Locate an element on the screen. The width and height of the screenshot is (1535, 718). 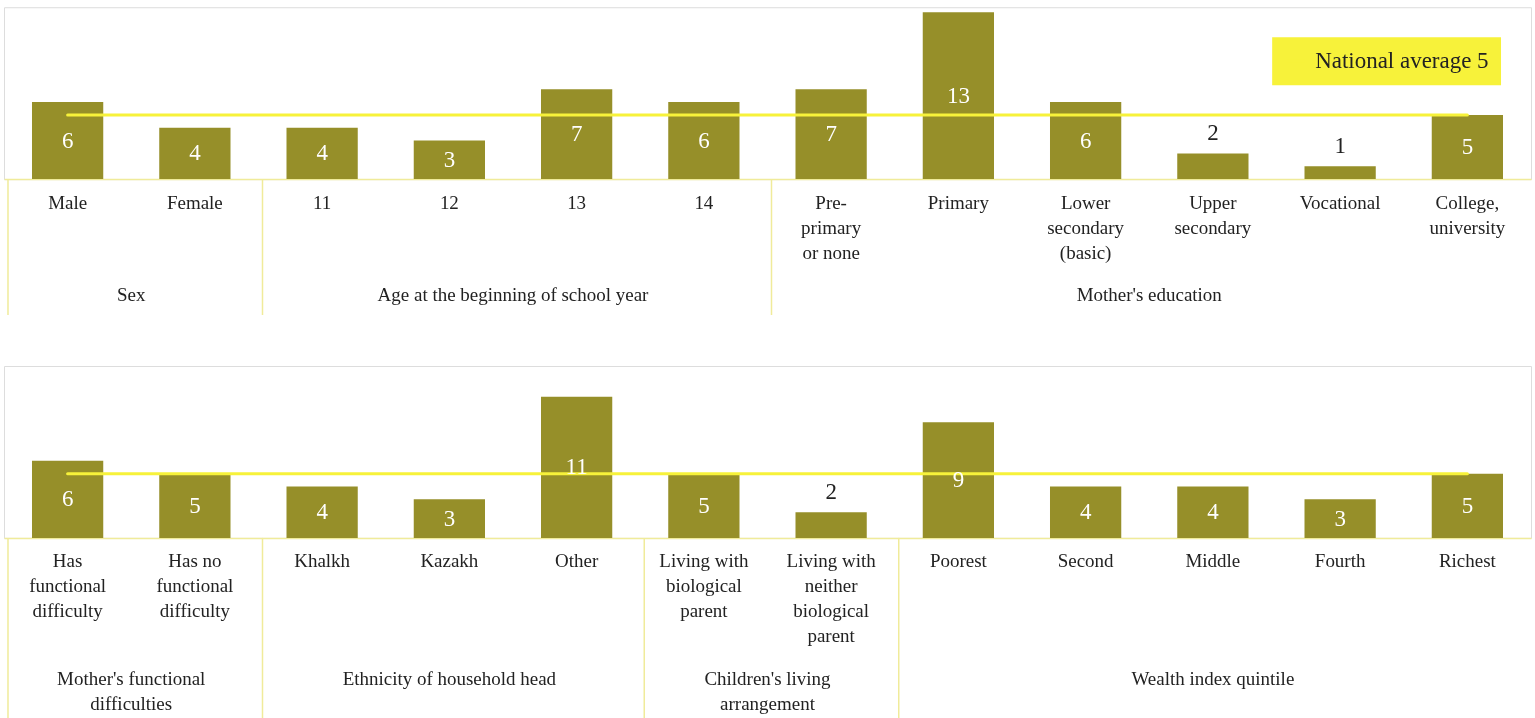
text: Children's living arrangement is located at coordinates (768, 690).